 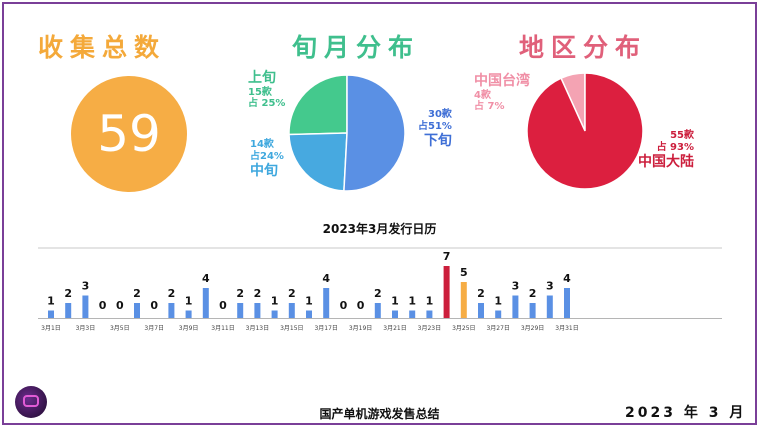 What do you see at coordinates (120, 328) in the screenshot?
I see `tick-label: 3月5日` at bounding box center [120, 328].